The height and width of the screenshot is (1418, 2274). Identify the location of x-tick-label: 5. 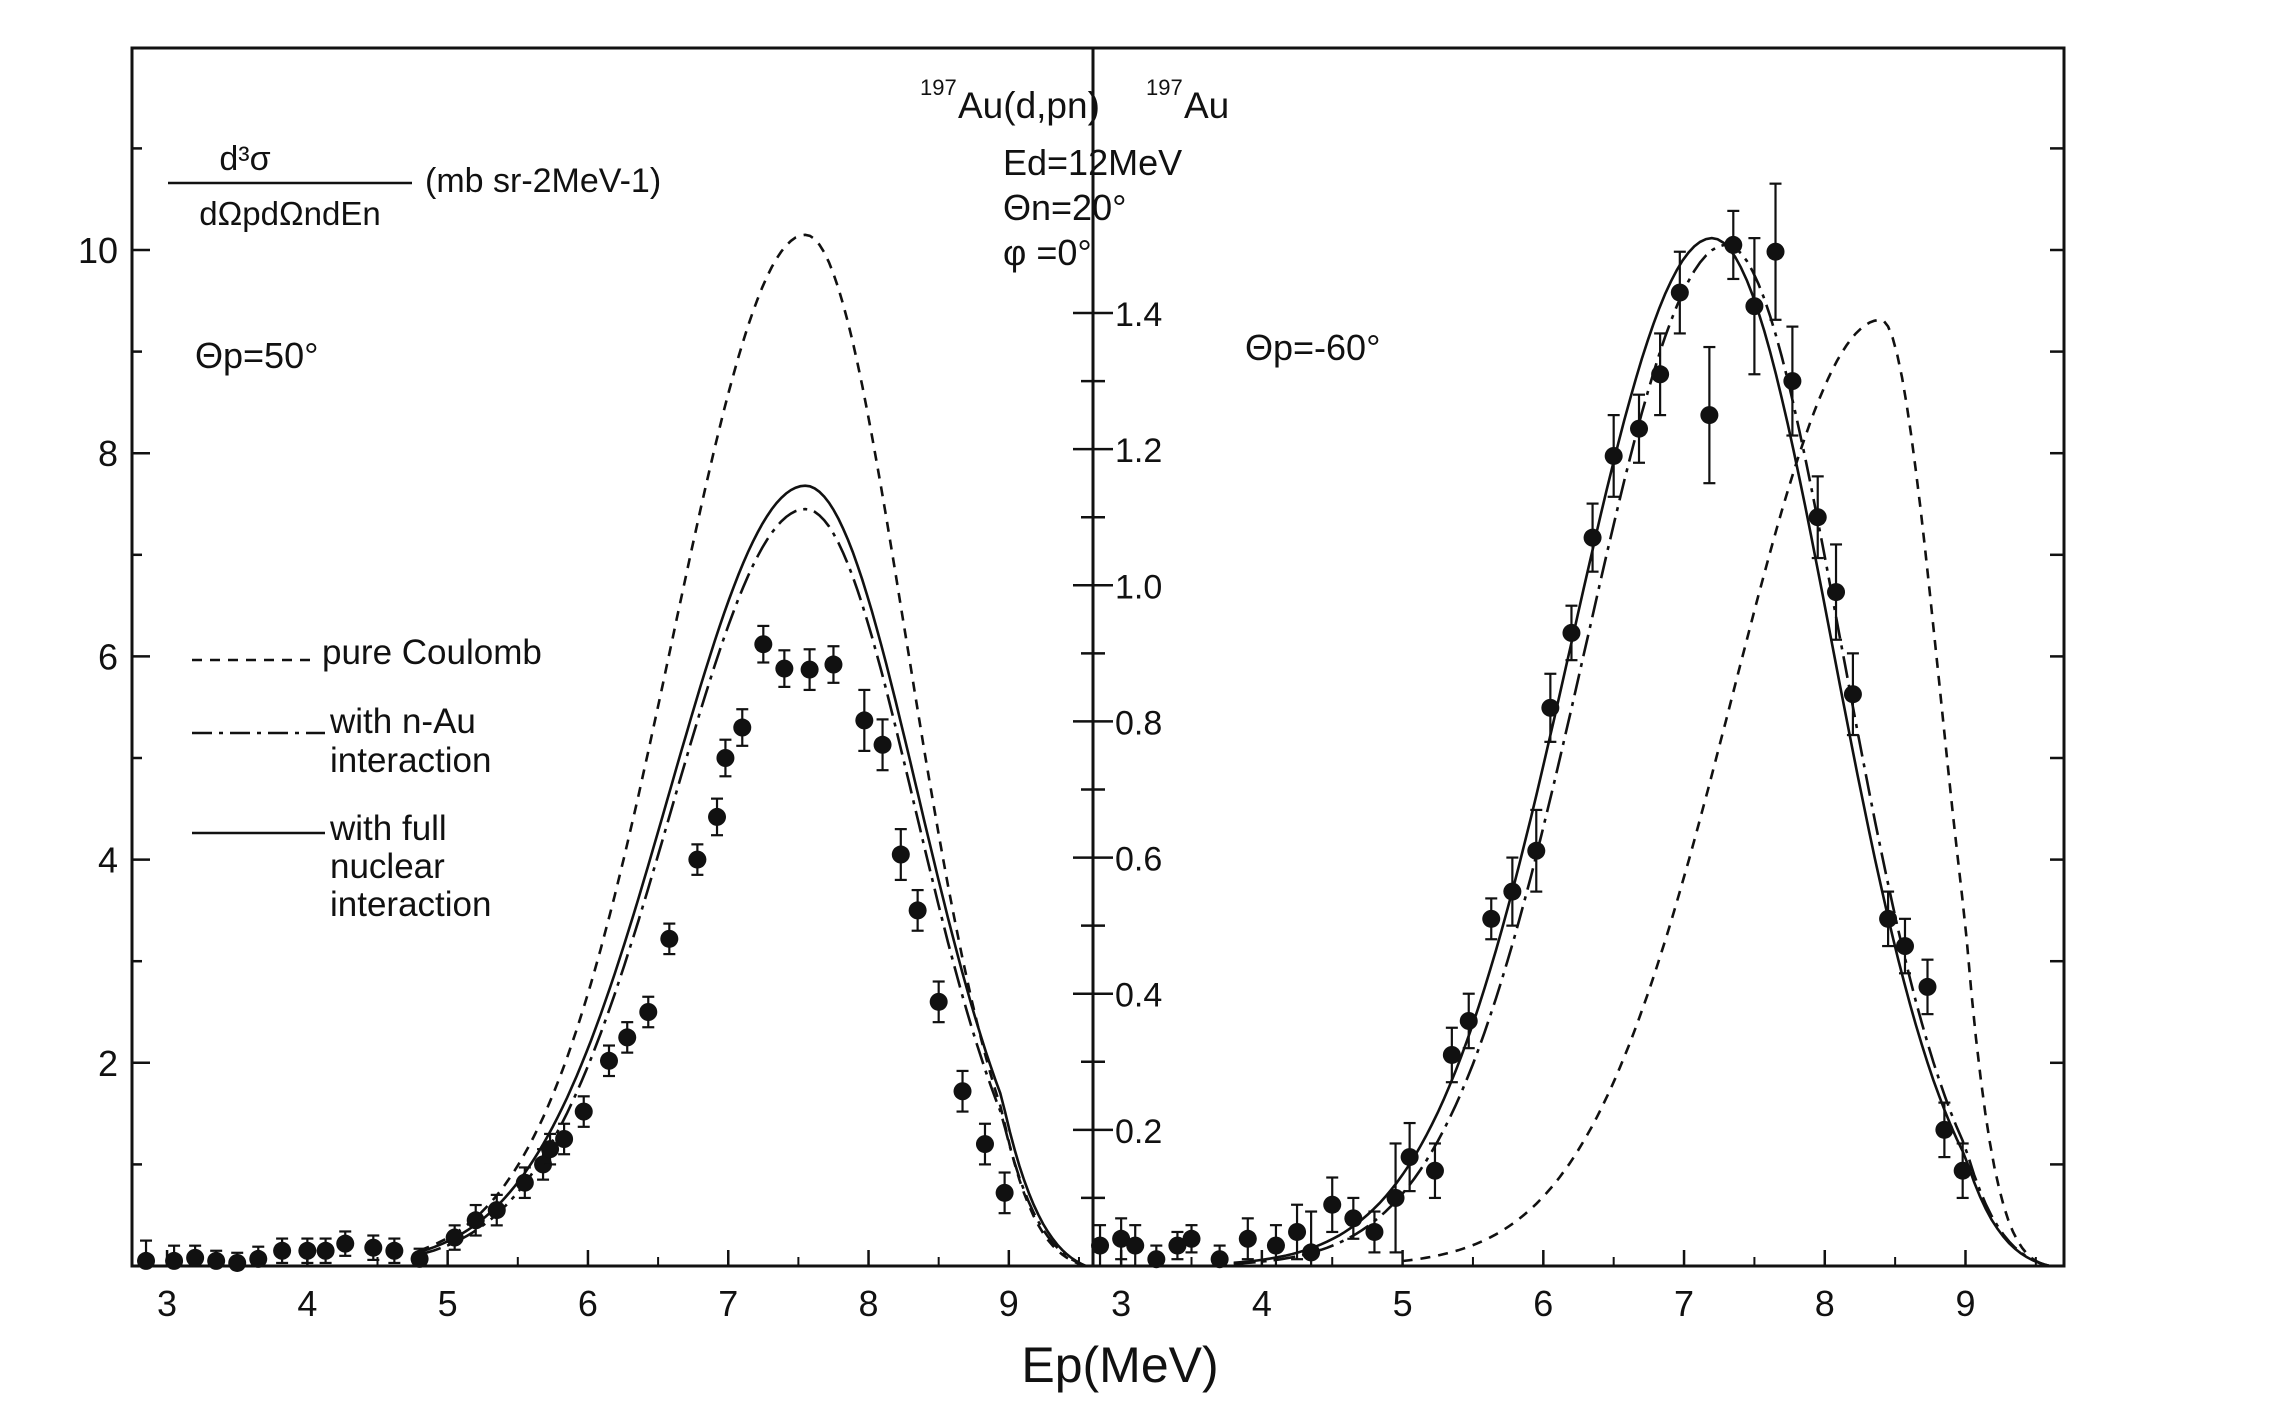
(1403, 1303).